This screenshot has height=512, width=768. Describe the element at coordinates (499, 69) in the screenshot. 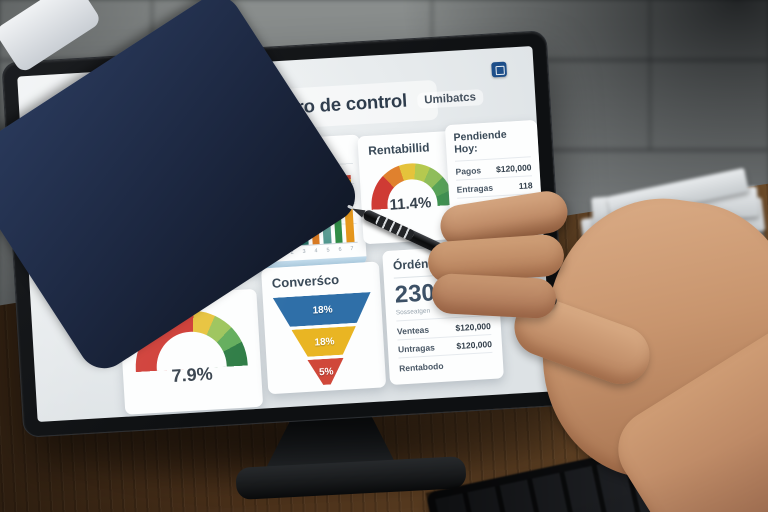

I see `app-logo-icon` at that location.